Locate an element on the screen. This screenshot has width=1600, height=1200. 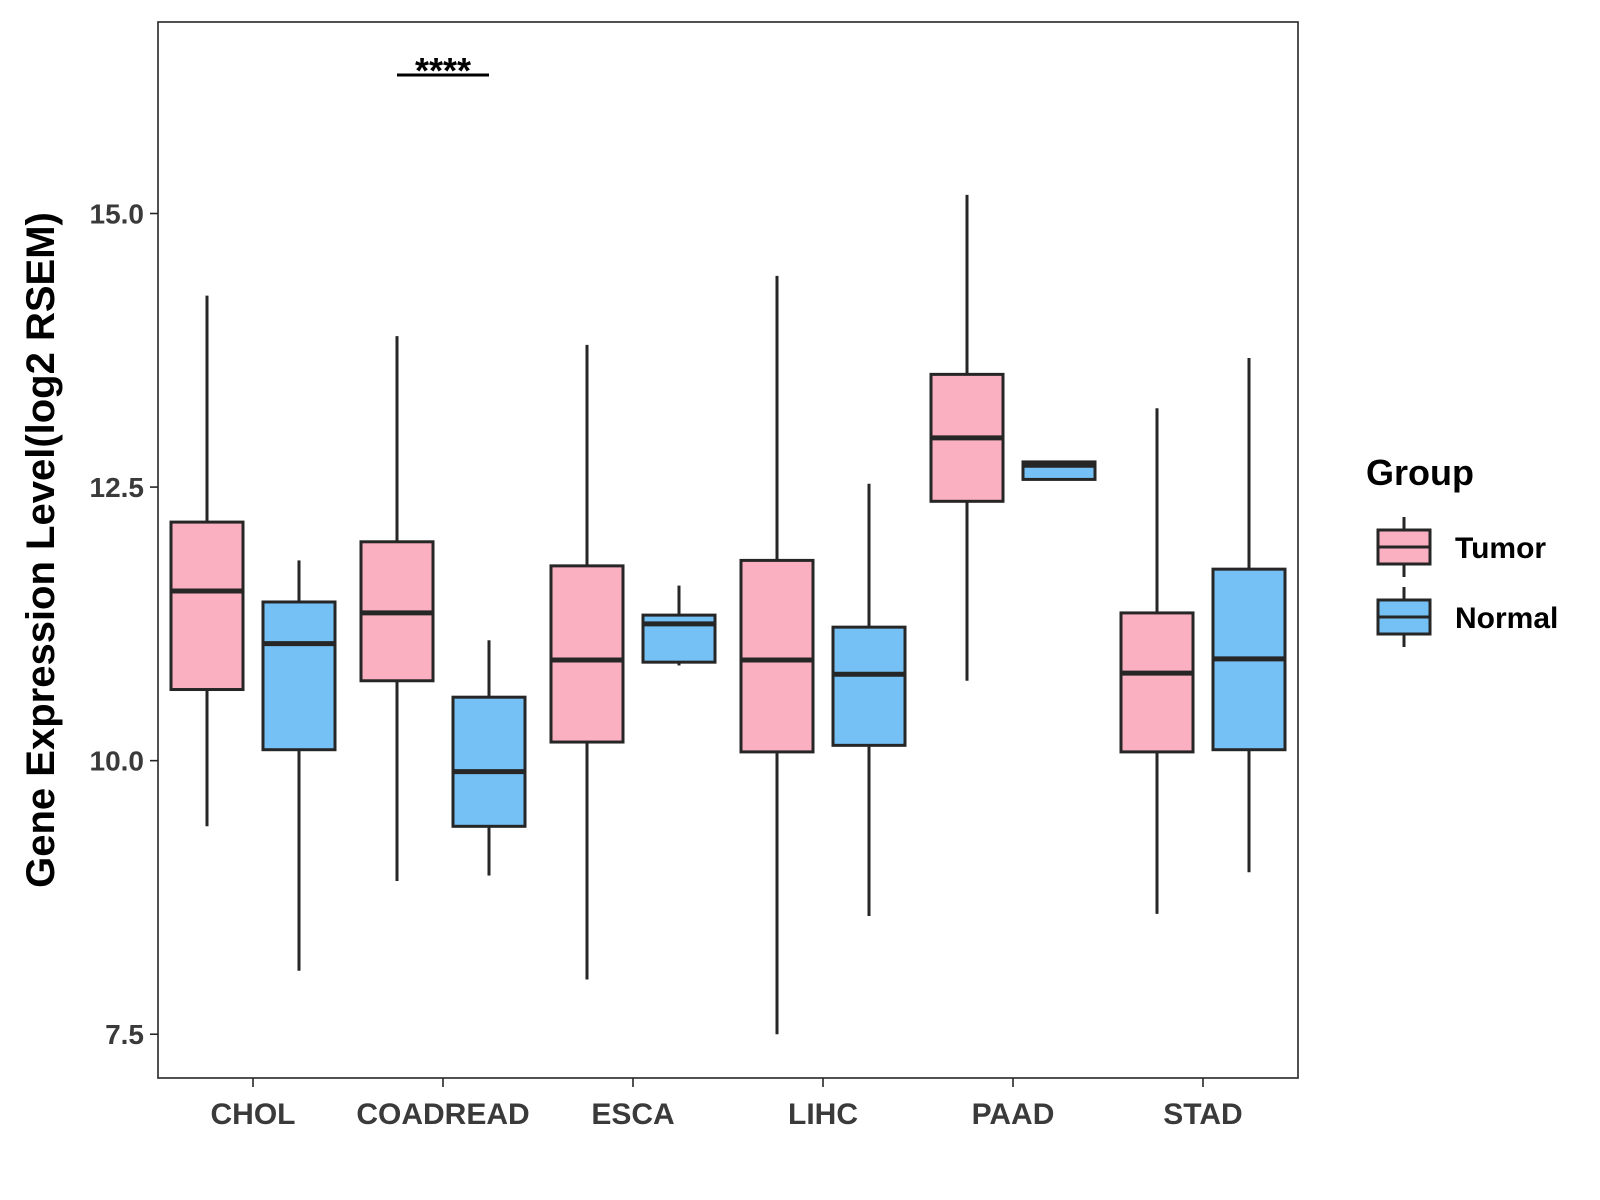
box-normal-lihc is located at coordinates (869, 700).